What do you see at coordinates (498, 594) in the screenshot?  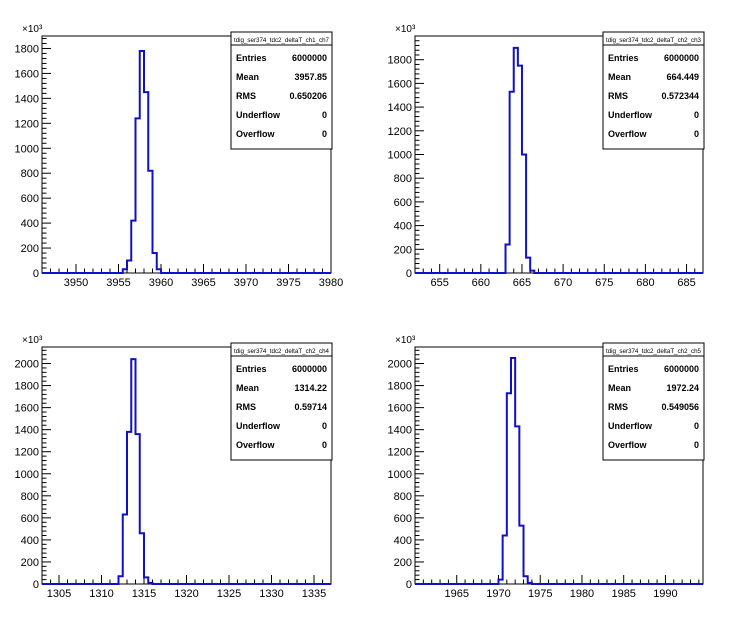 I see `x-tick-label: 1970` at bounding box center [498, 594].